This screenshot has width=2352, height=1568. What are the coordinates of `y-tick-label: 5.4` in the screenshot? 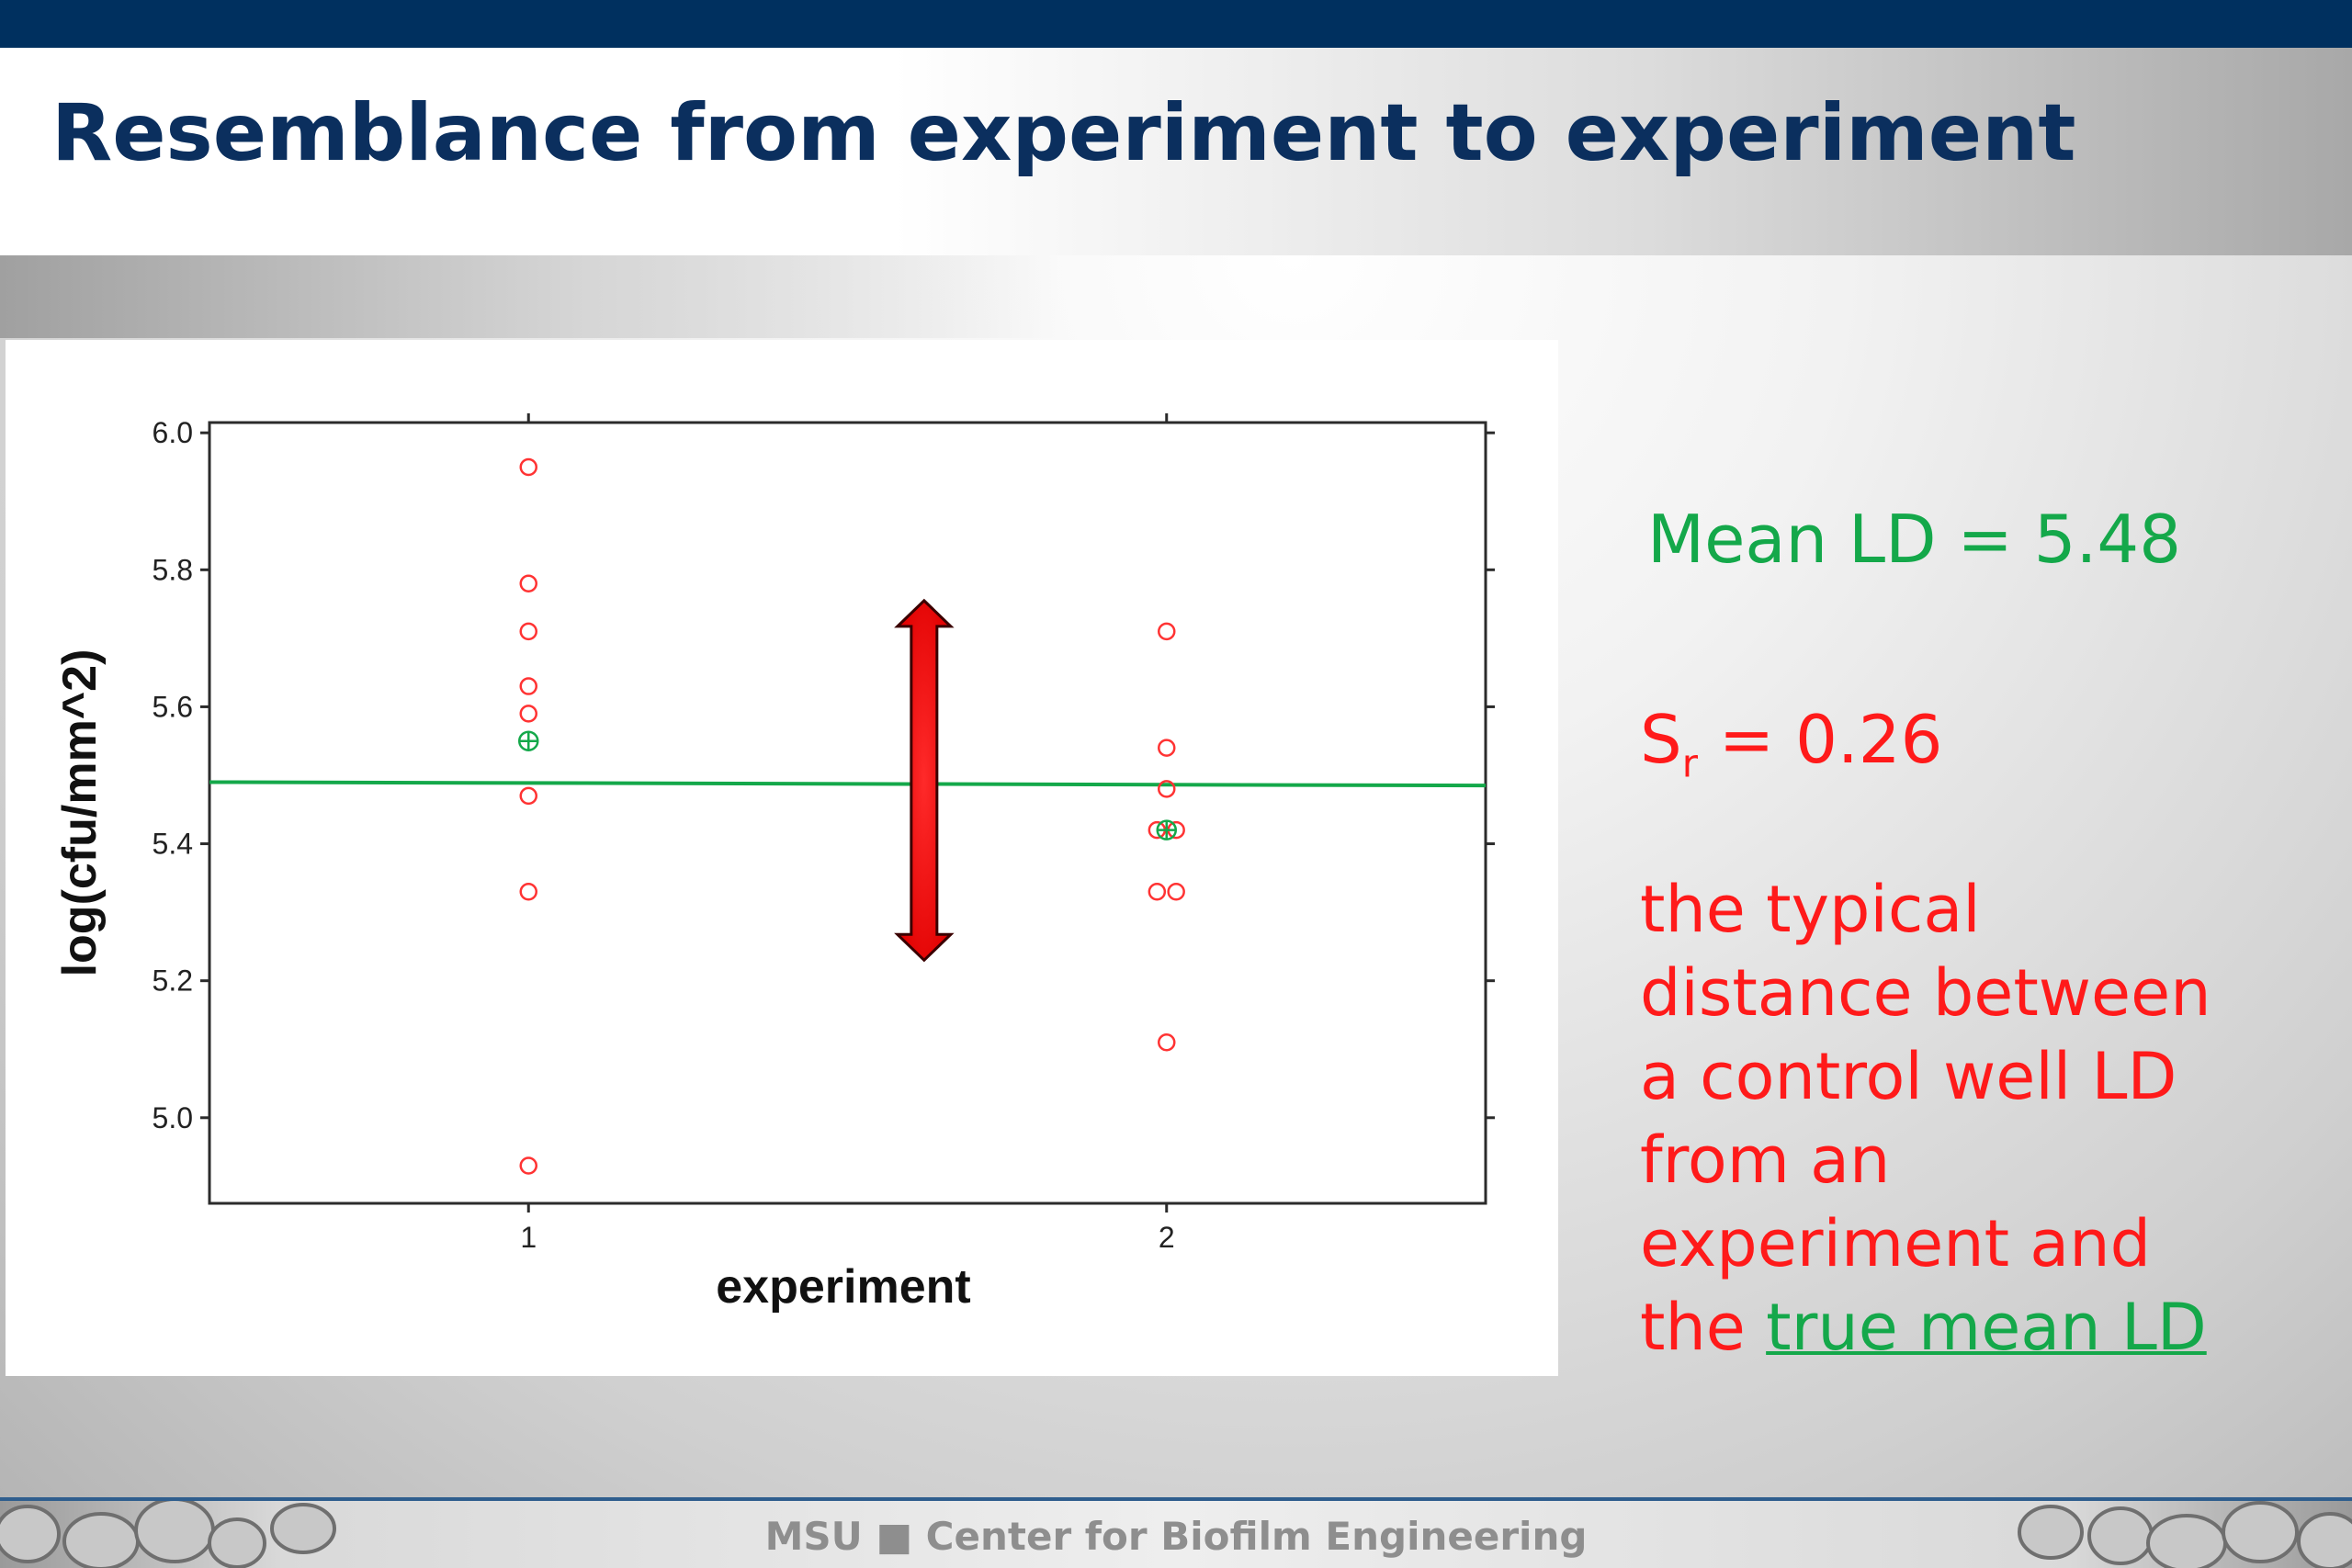 It's located at (173, 845).